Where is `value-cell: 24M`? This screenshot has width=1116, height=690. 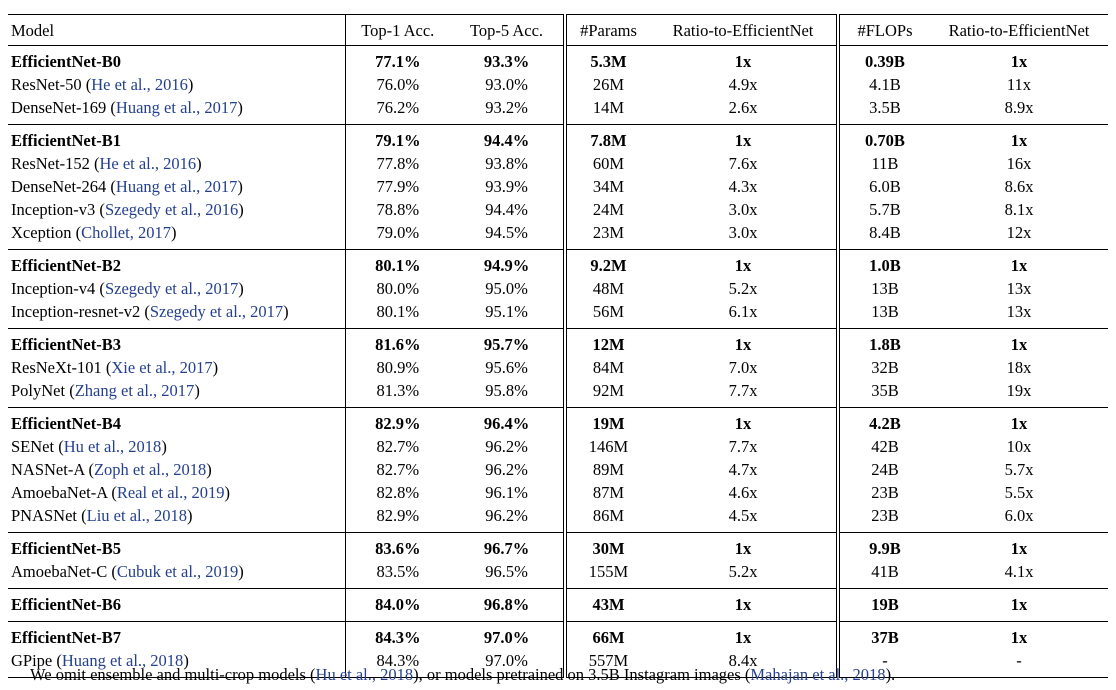
value-cell: 24M is located at coordinates (606, 209).